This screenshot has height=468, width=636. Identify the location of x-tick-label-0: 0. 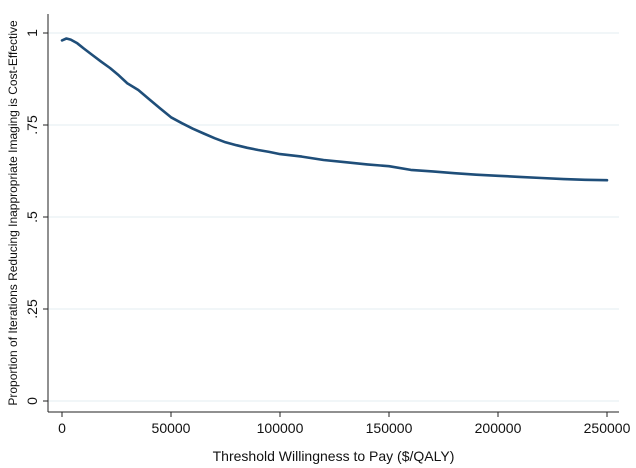
(62, 428).